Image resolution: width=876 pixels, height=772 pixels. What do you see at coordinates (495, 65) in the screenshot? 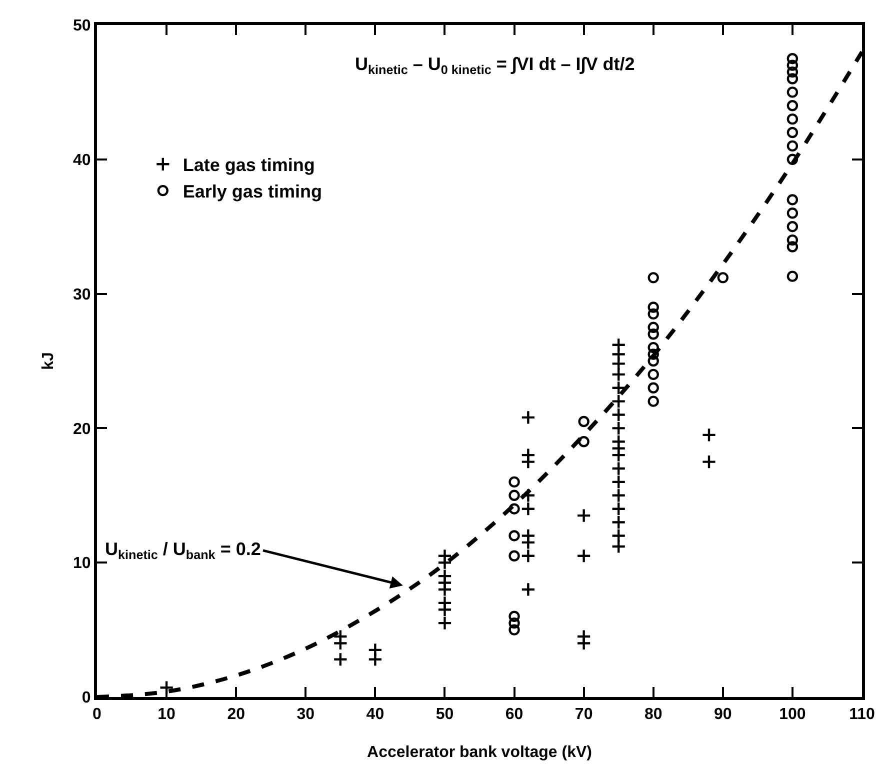
I see `annotation: U$_{kinetic}$ – U$_{0 kinetic}$ = ∫VI dt – I∫V dt/2` at bounding box center [495, 65].